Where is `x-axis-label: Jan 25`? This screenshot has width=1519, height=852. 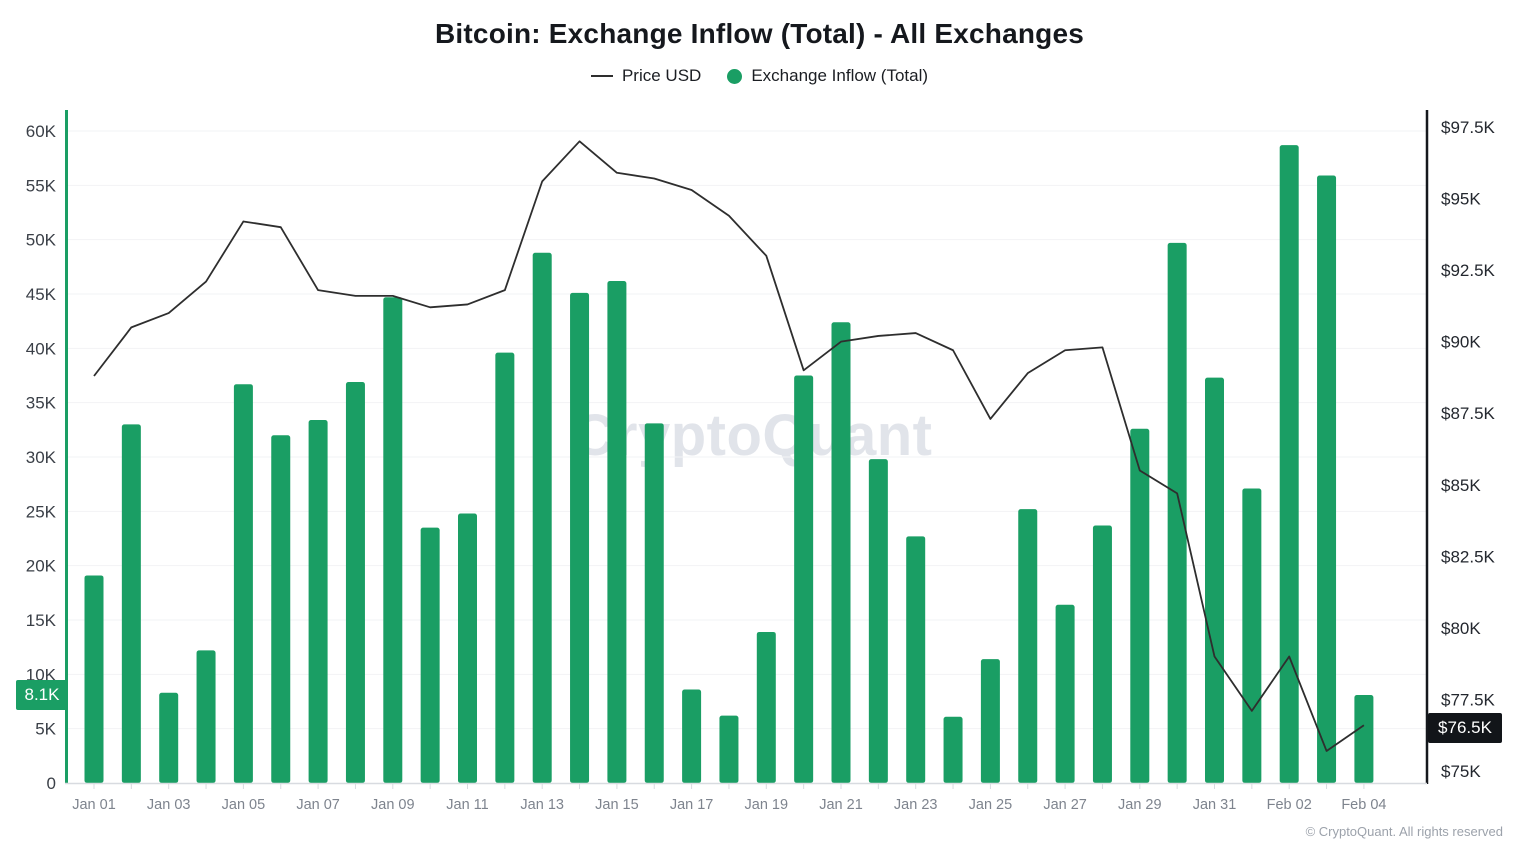 x-axis-label: Jan 25 is located at coordinates (991, 805).